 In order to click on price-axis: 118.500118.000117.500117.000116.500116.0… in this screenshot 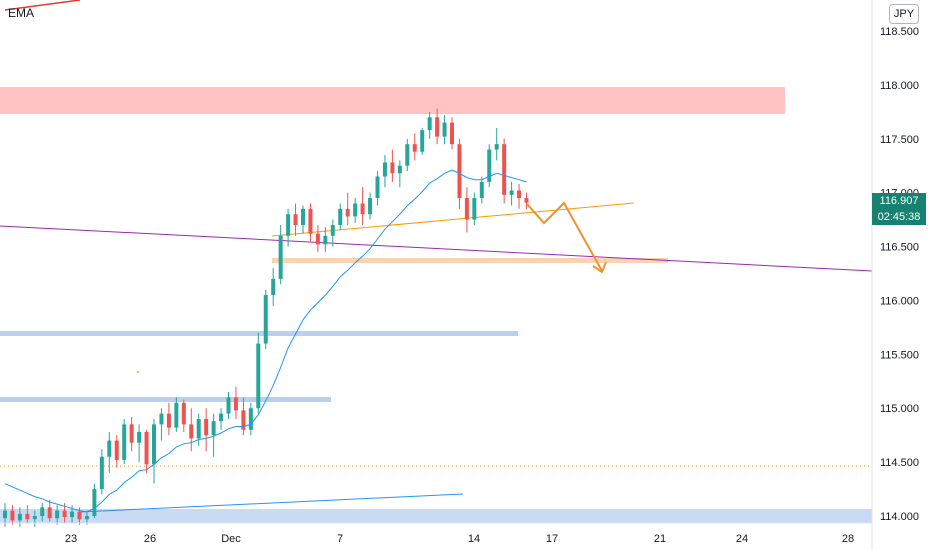, I will do `click(899, 274)`.